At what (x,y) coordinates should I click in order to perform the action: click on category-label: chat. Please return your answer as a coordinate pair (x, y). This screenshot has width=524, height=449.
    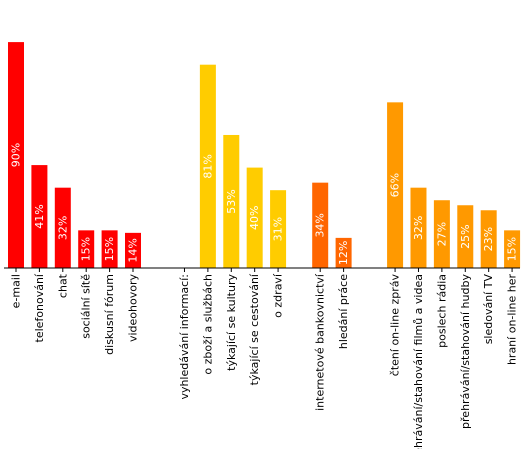
    Looking at the image, I should click on (62, 285).